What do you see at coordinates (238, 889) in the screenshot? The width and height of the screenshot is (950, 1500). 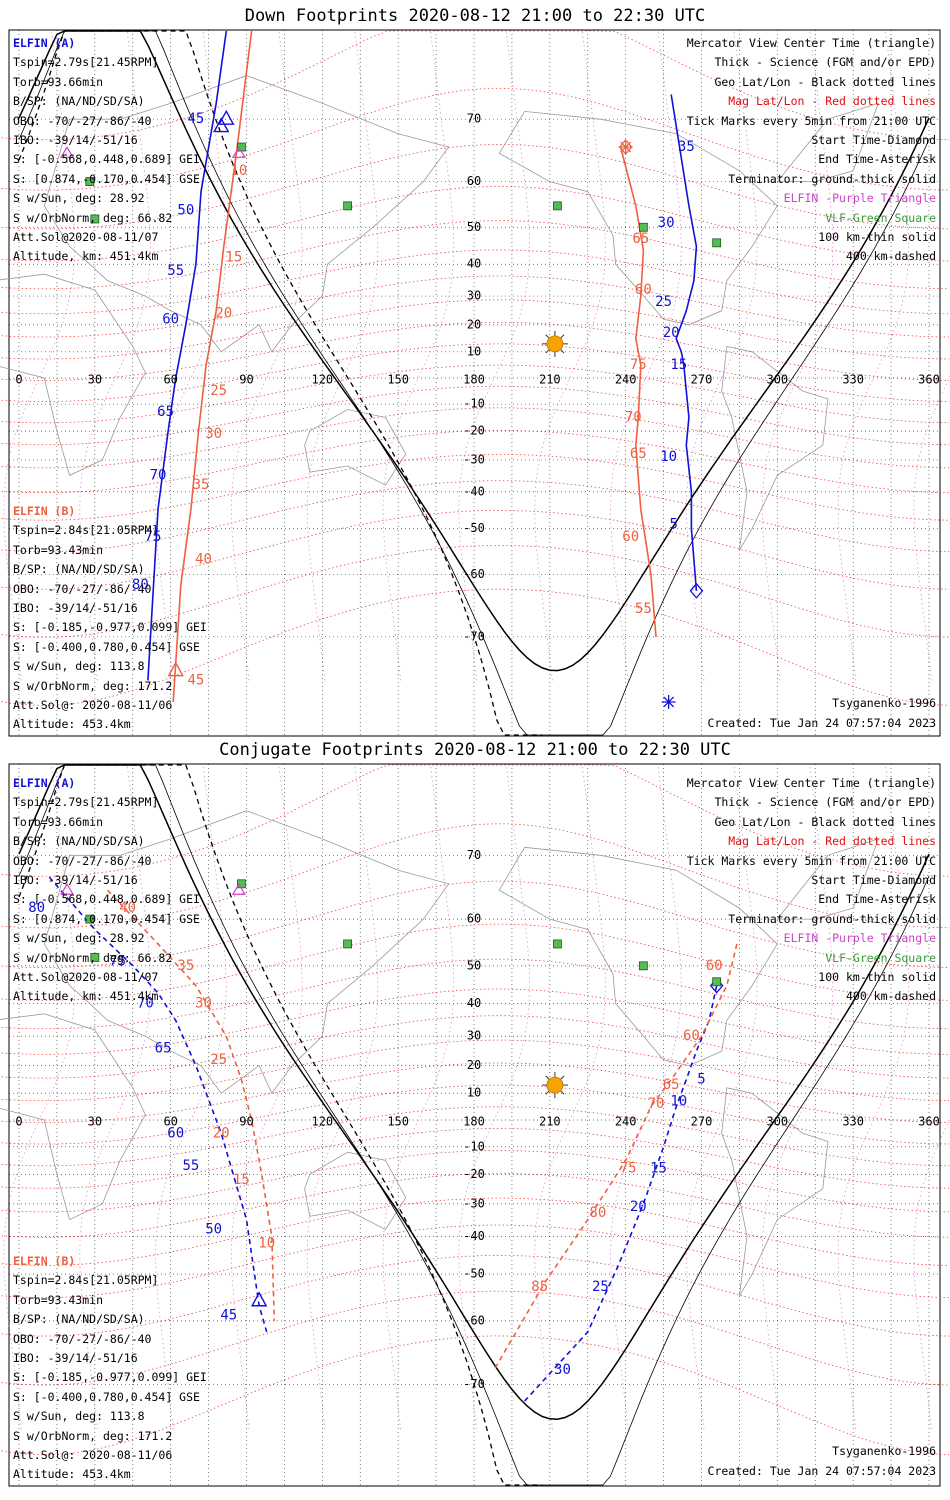 I see `elfin-triangle` at bounding box center [238, 889].